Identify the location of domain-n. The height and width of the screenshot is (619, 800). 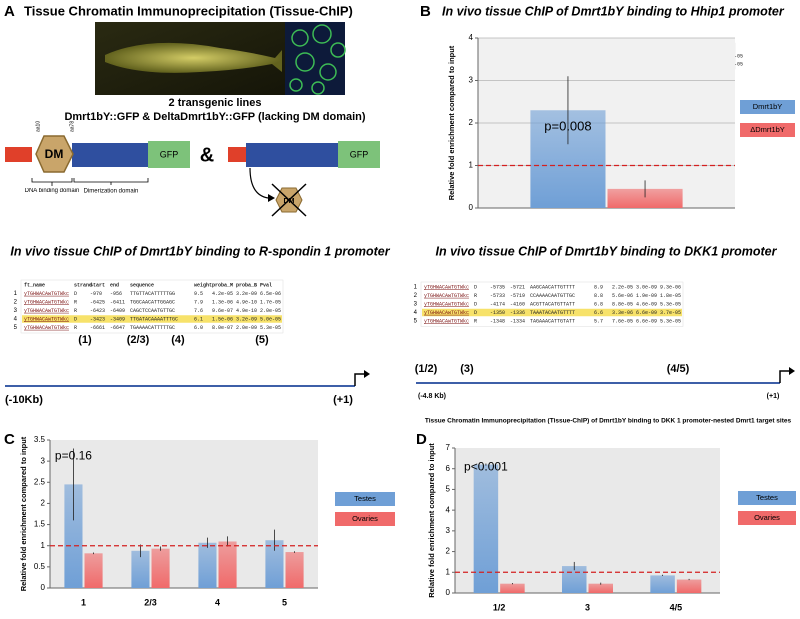
(18, 154).